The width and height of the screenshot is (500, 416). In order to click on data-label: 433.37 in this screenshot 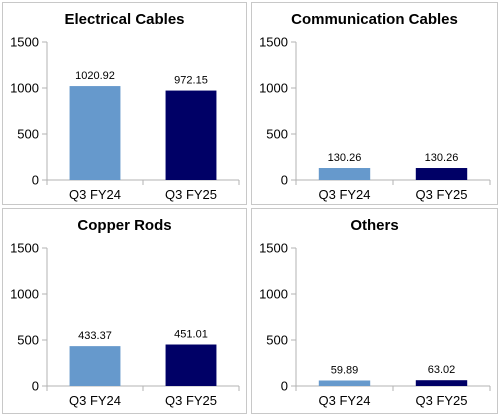, I will do `click(95, 336)`.